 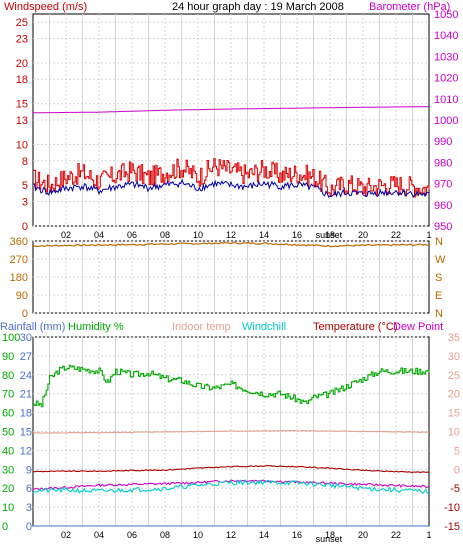 I want to click on windchill-line, so click(x=231, y=486).